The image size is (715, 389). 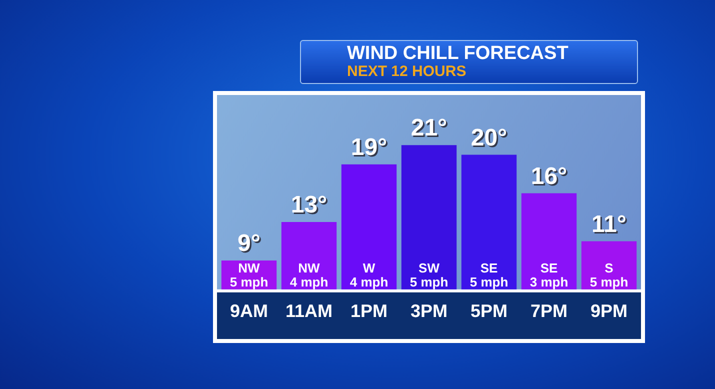 I want to click on data-label: 11°, so click(x=610, y=226).